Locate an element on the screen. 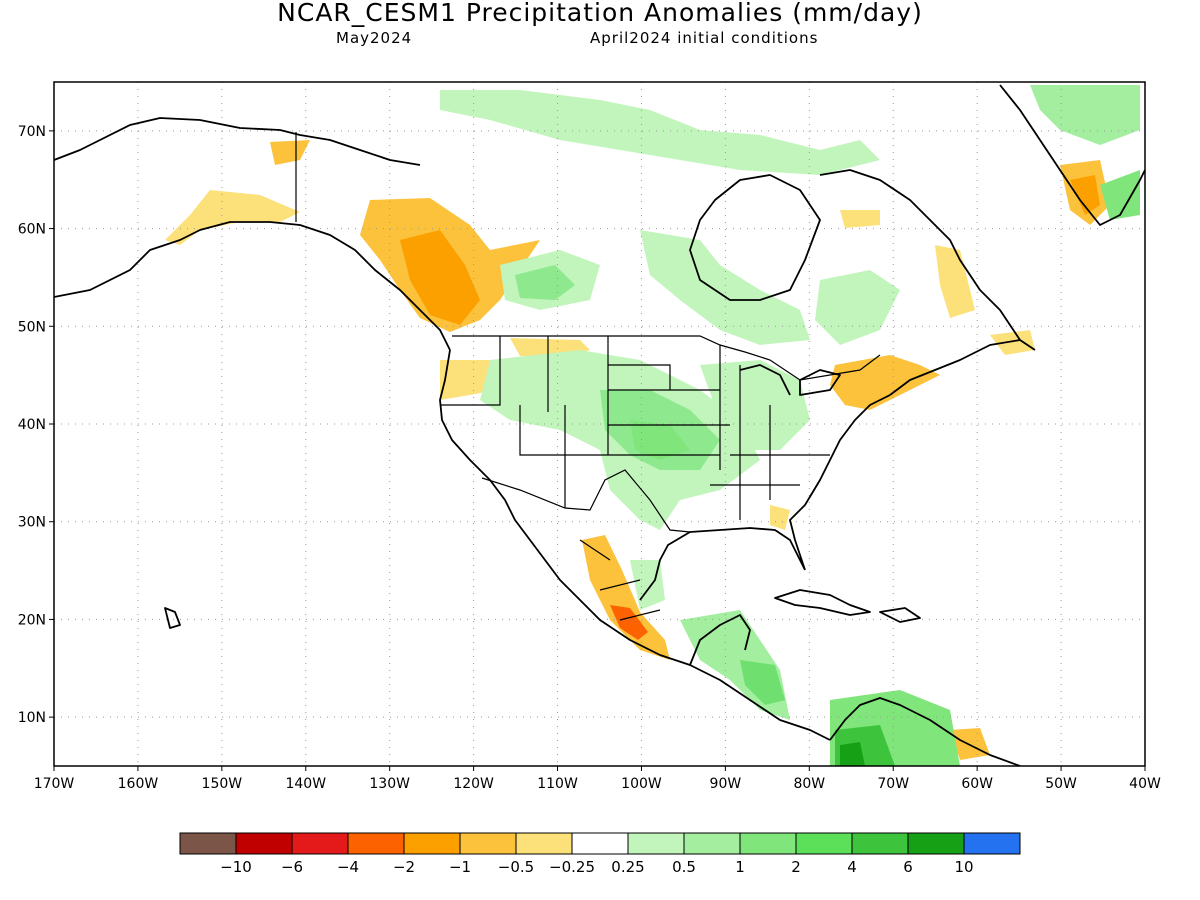 Image resolution: width=1200 pixels, height=900 pixels. colorbar-labels: −10 −6 −4 −2 −1 −0.5 −0.25 0.25 0.5 1 2 4 6 10 is located at coordinates (596, 867).